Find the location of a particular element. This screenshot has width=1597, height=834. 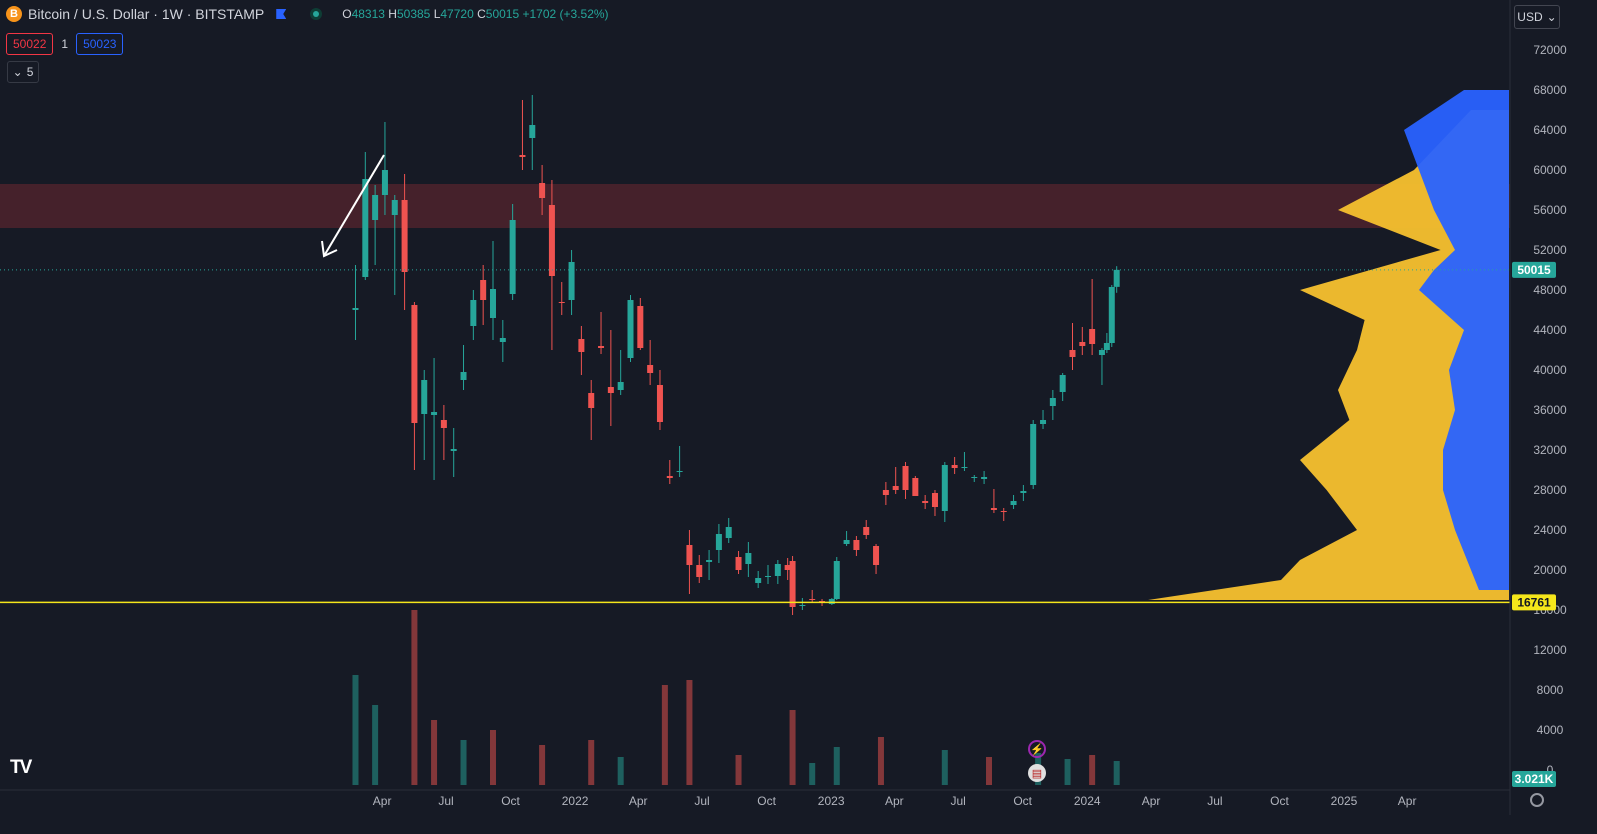

resistance-zone-band is located at coordinates (755, 206).